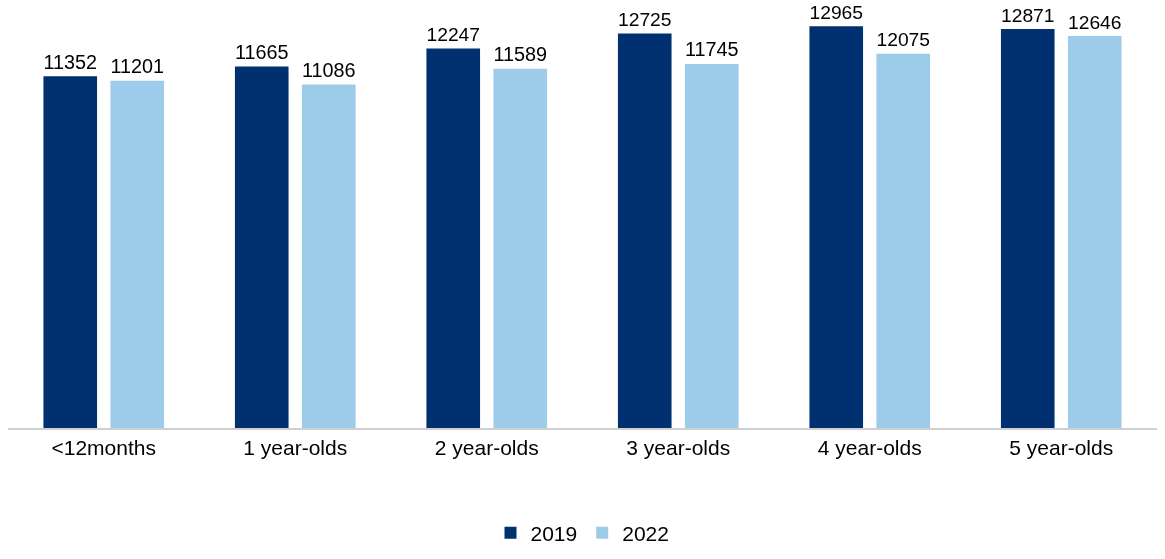  I want to click on data-label: 11201, so click(137, 66).